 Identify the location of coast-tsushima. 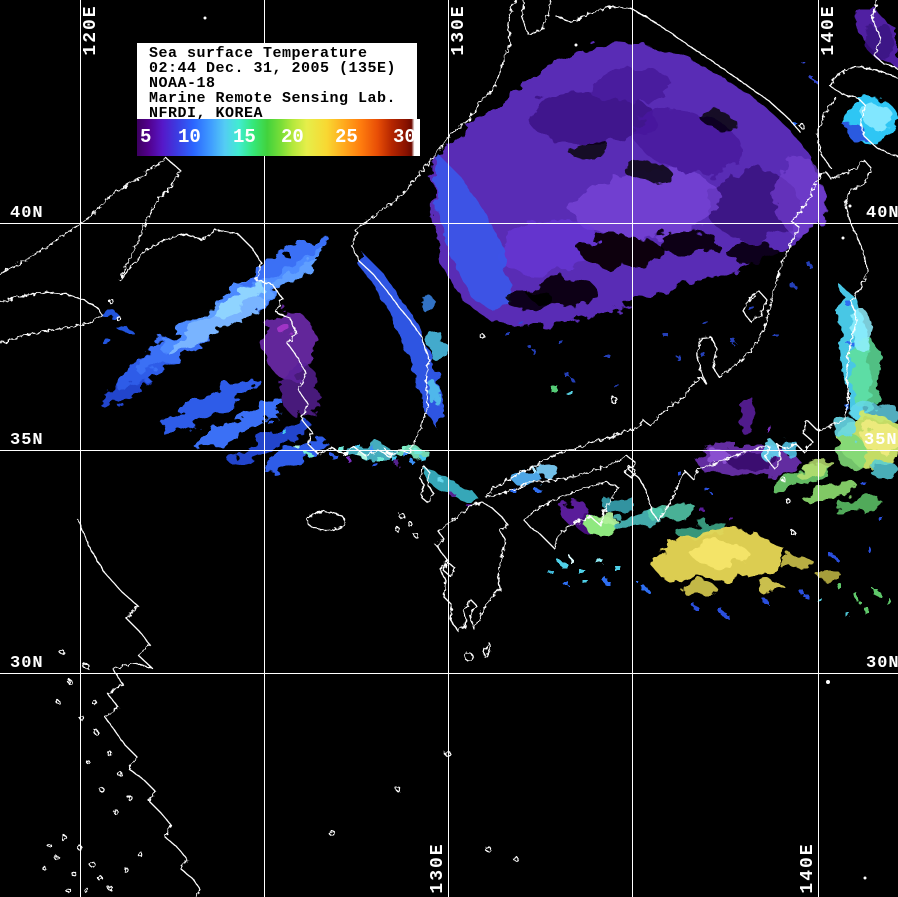
(426, 484).